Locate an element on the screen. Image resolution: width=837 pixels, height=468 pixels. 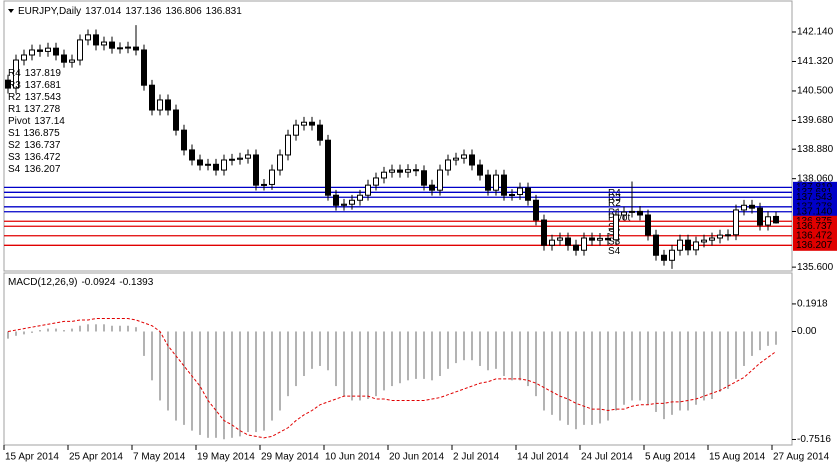
x-tick-label: 15 Aug 2014 is located at coordinates (737, 457).